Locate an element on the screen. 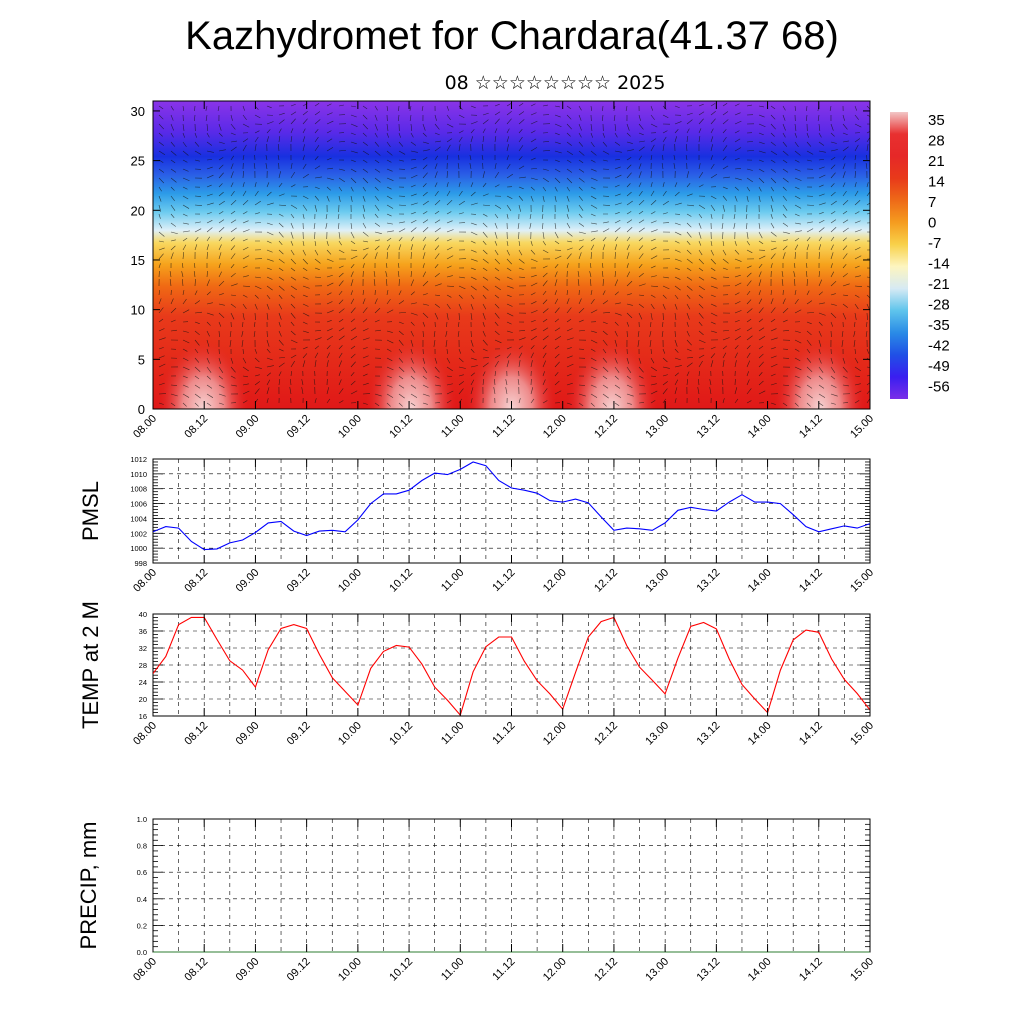  cs-xtick-label: 08.12 is located at coordinates (196, 427).